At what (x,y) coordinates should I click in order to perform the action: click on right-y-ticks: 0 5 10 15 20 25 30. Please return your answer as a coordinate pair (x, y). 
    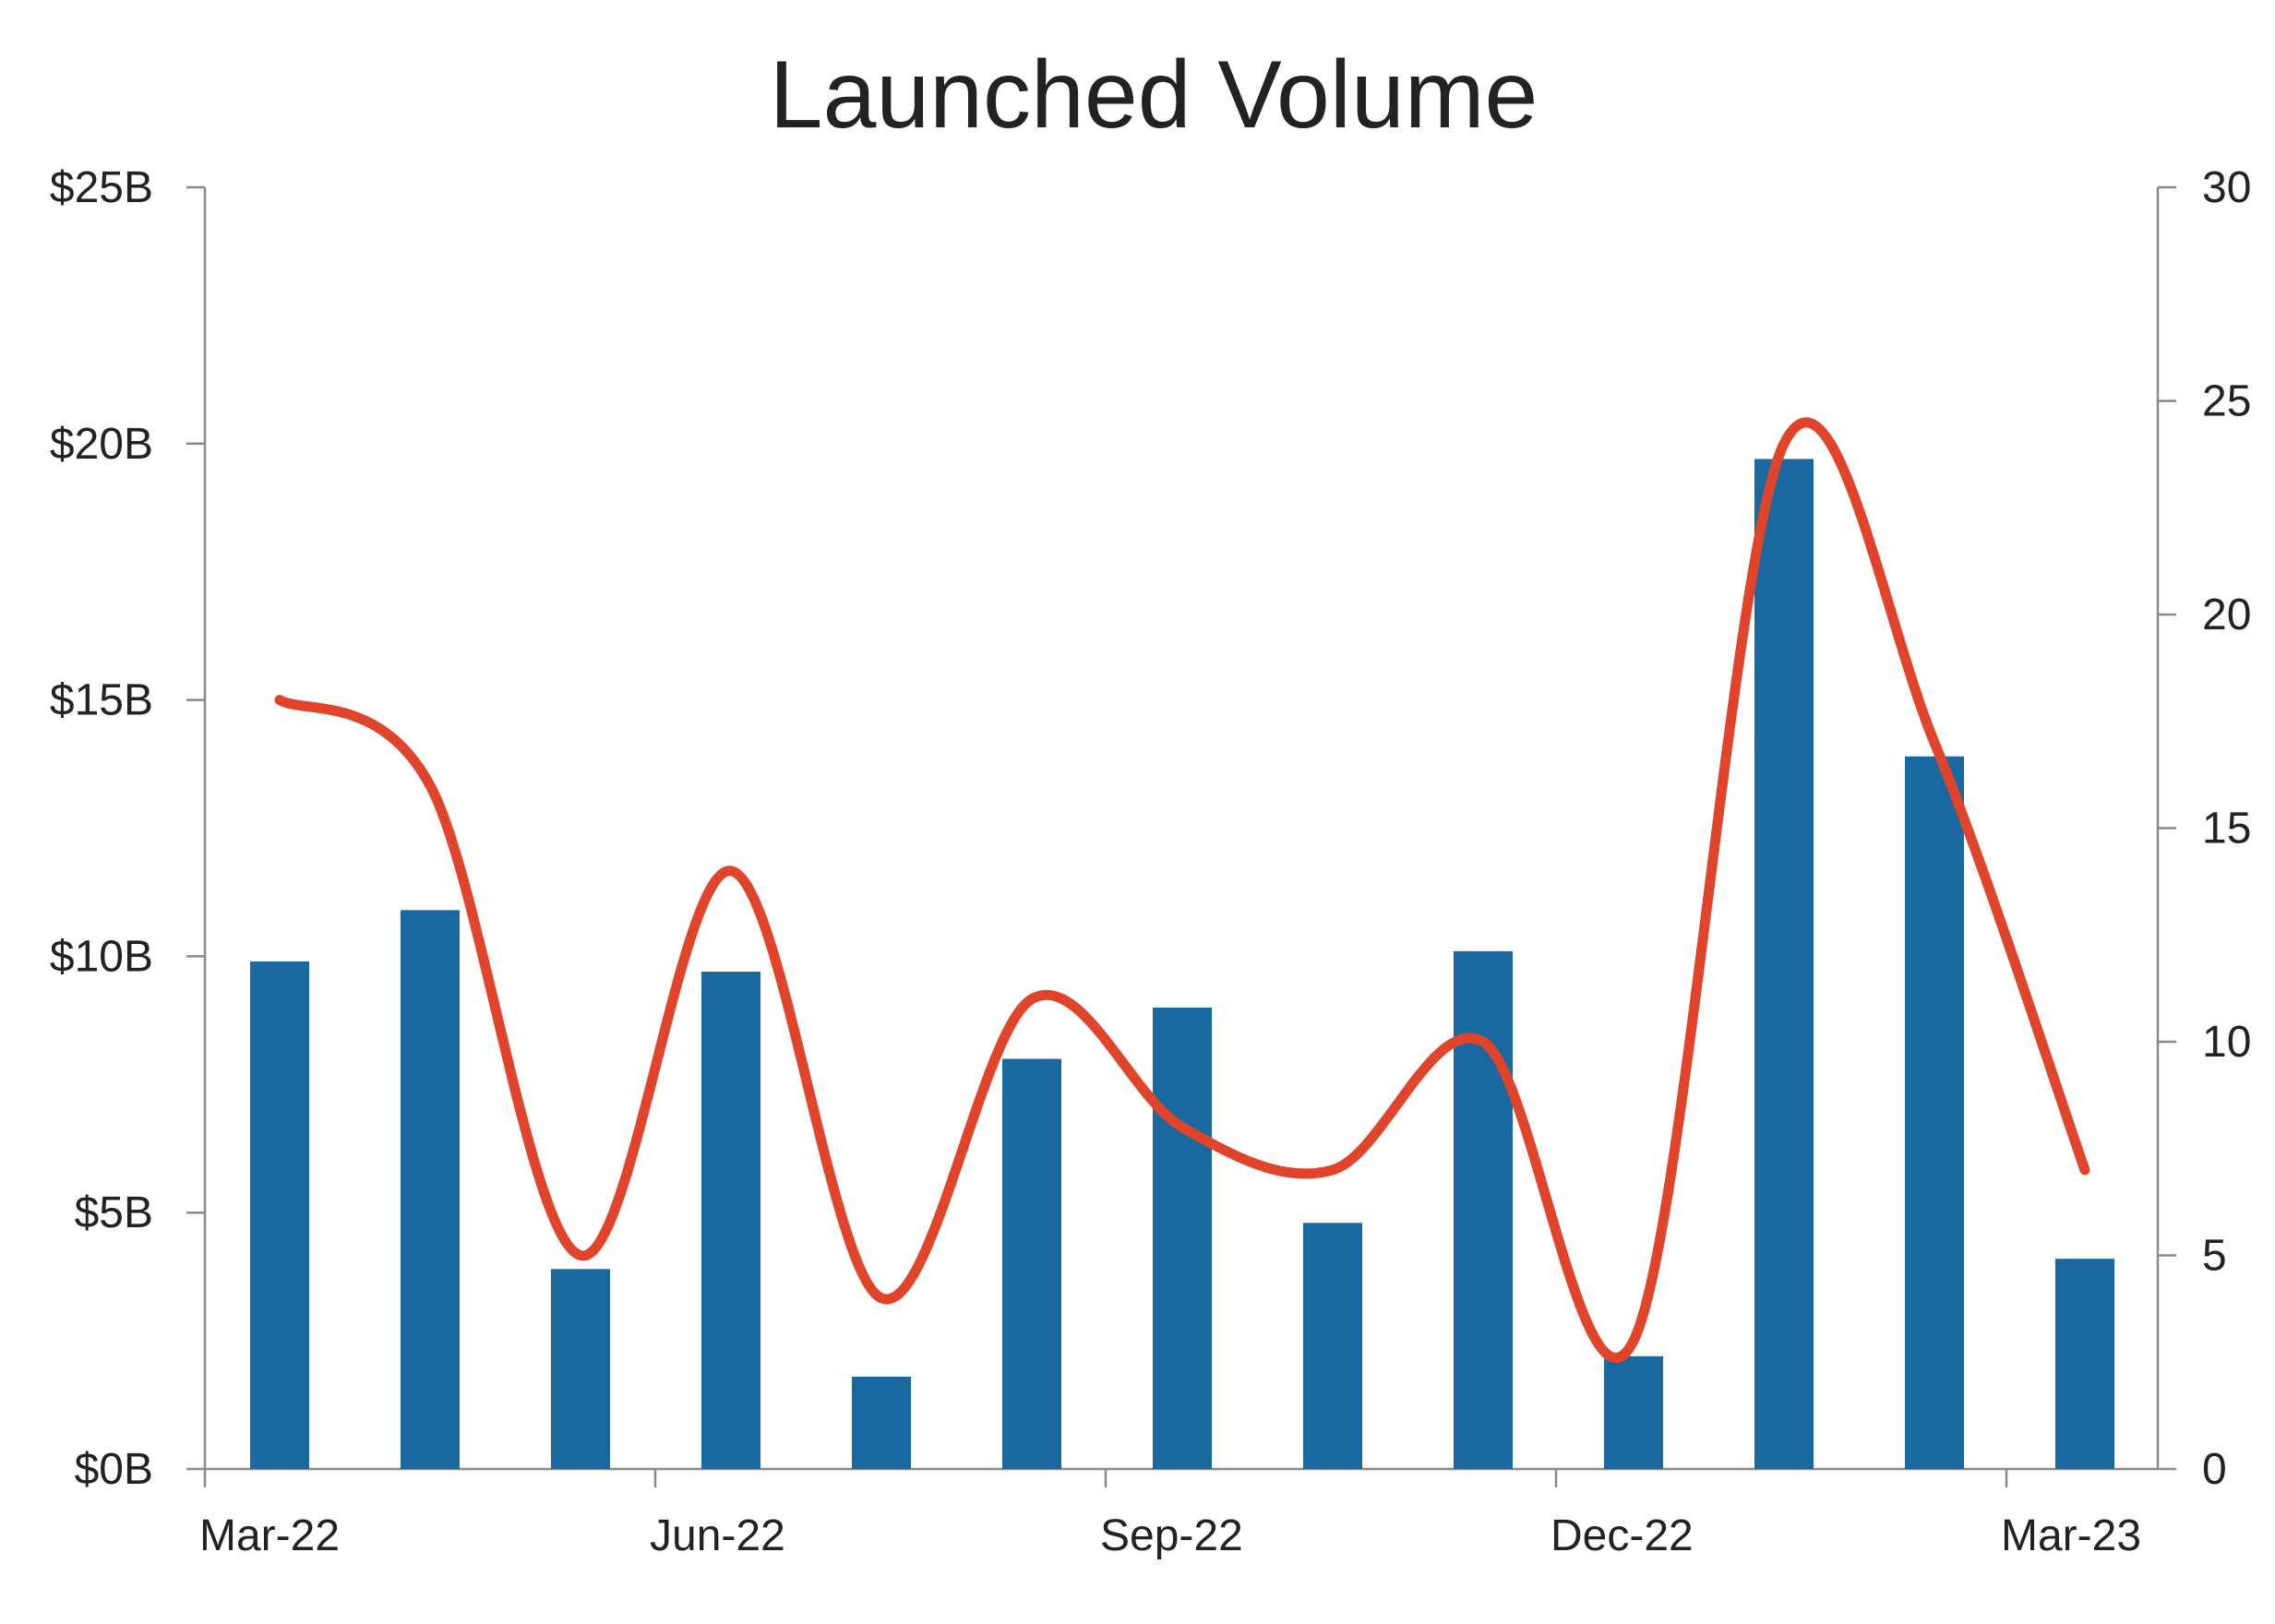
    Looking at the image, I should click on (2204, 828).